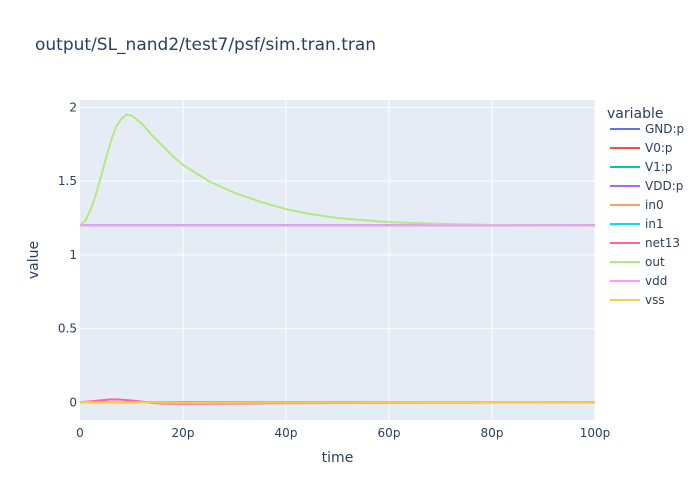 The height and width of the screenshot is (500, 700). I want to click on legend-item: net13, so click(645, 243).